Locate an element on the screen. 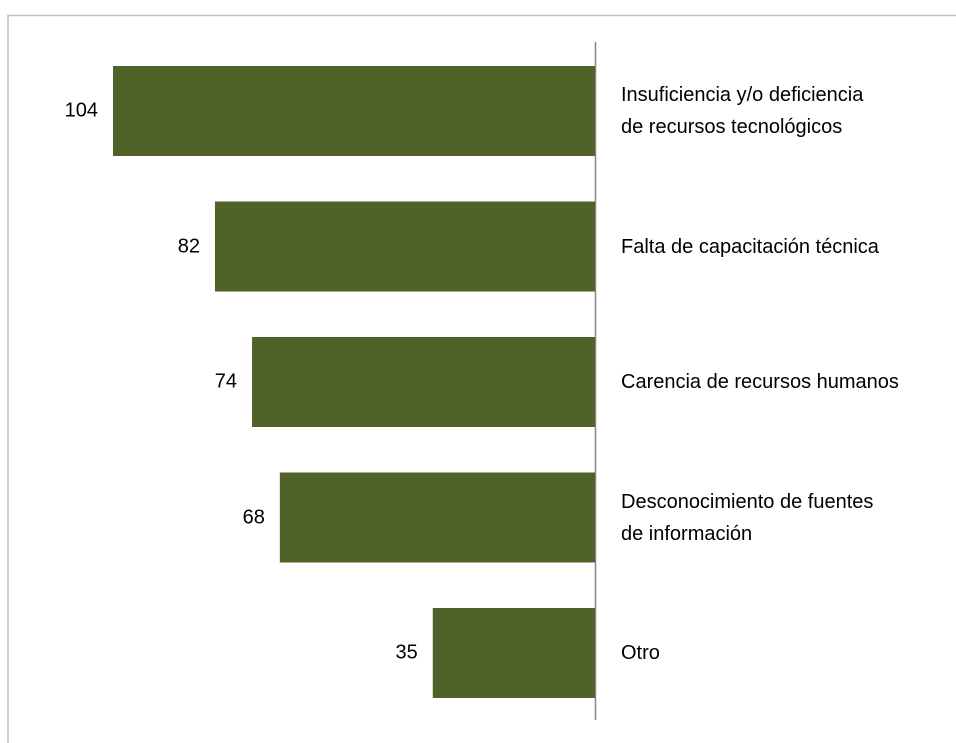 The width and height of the screenshot is (956, 743). category-label: Otro is located at coordinates (640, 653).